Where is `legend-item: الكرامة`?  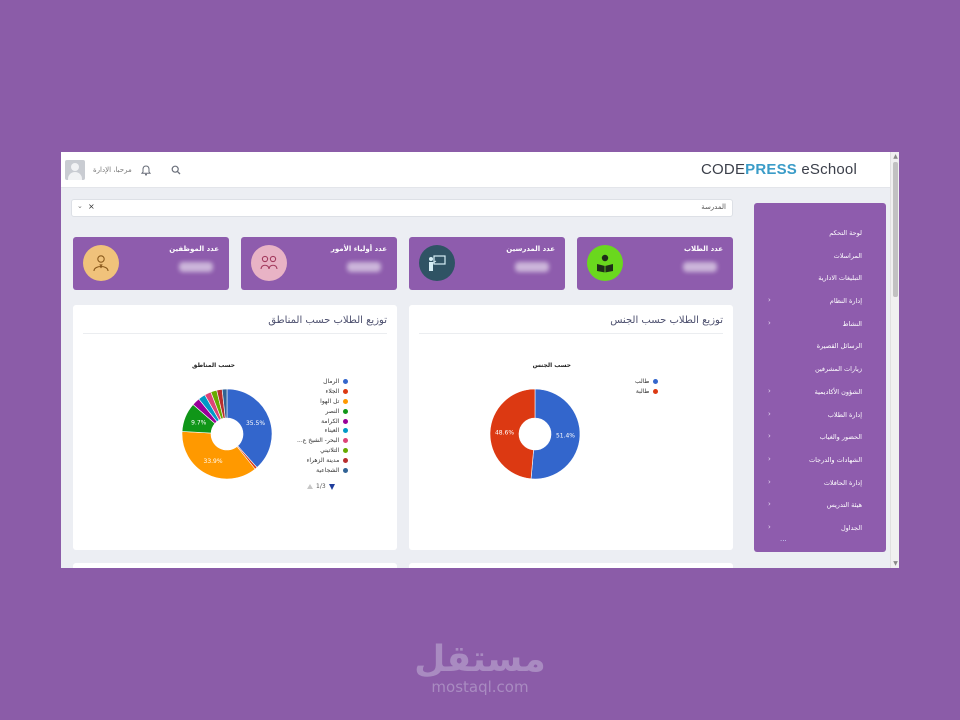 legend-item: الكرامة is located at coordinates (323, 421).